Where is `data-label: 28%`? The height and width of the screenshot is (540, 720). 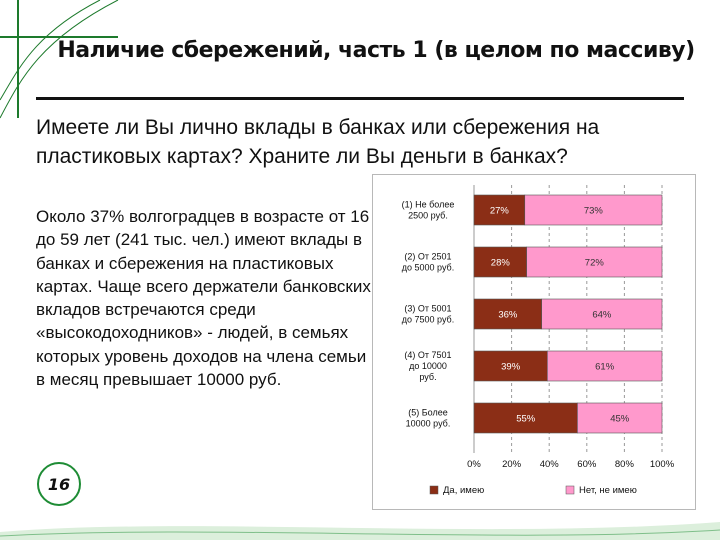
data-label: 28% is located at coordinates (501, 263).